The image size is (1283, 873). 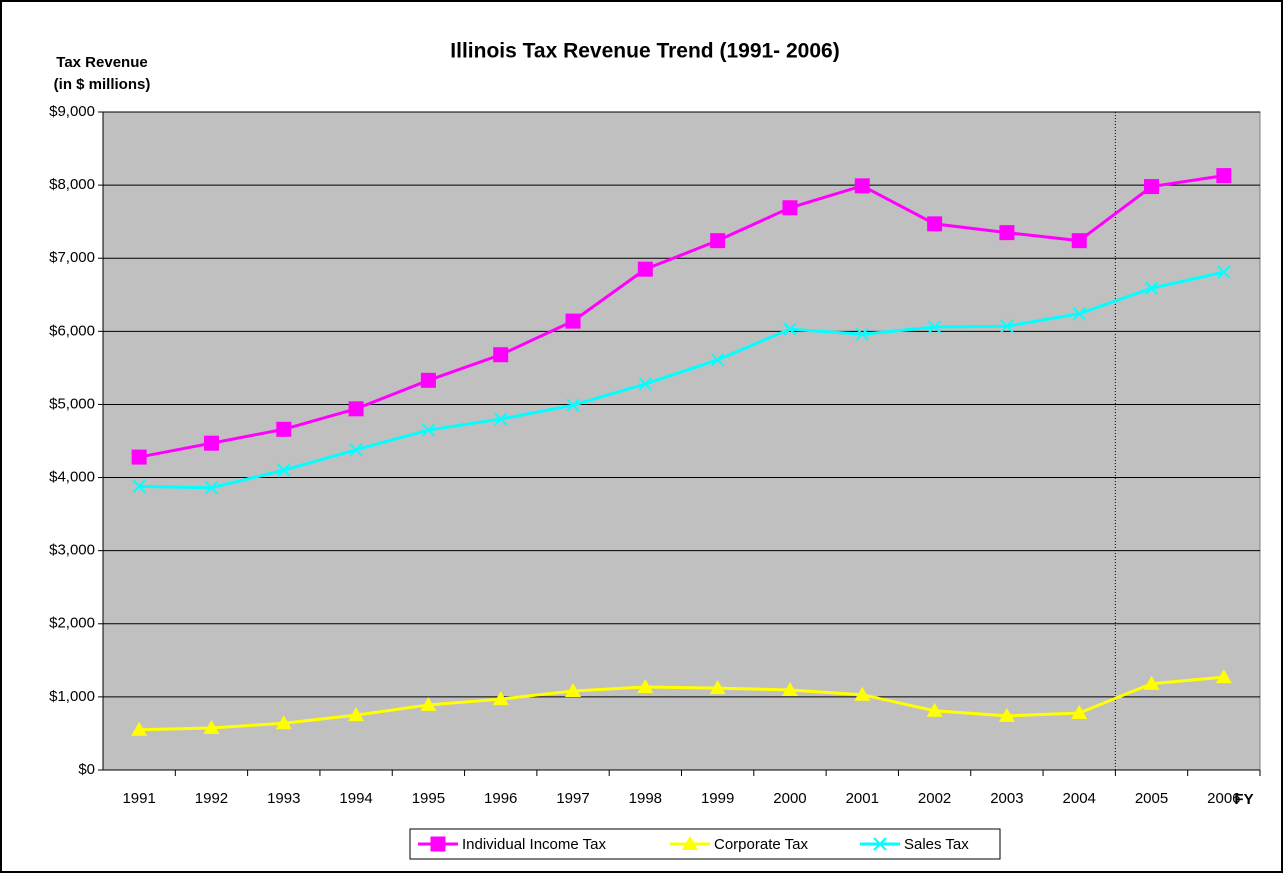 What do you see at coordinates (138, 798) in the screenshot?
I see `x-tick-label: 1991` at bounding box center [138, 798].